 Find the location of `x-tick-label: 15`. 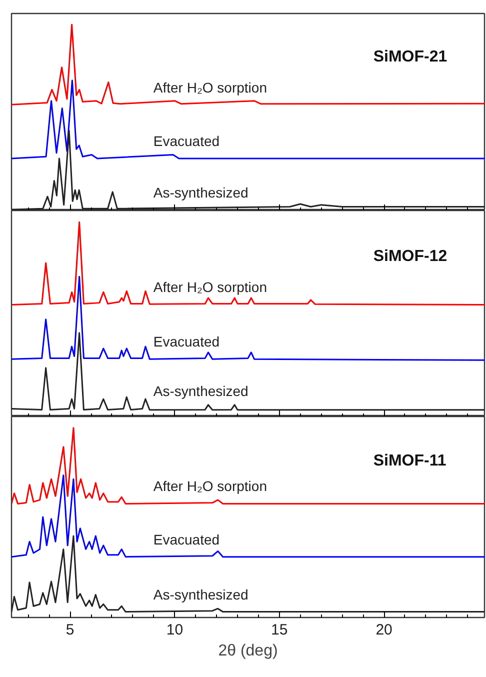

x-tick-label: 15 is located at coordinates (279, 630).